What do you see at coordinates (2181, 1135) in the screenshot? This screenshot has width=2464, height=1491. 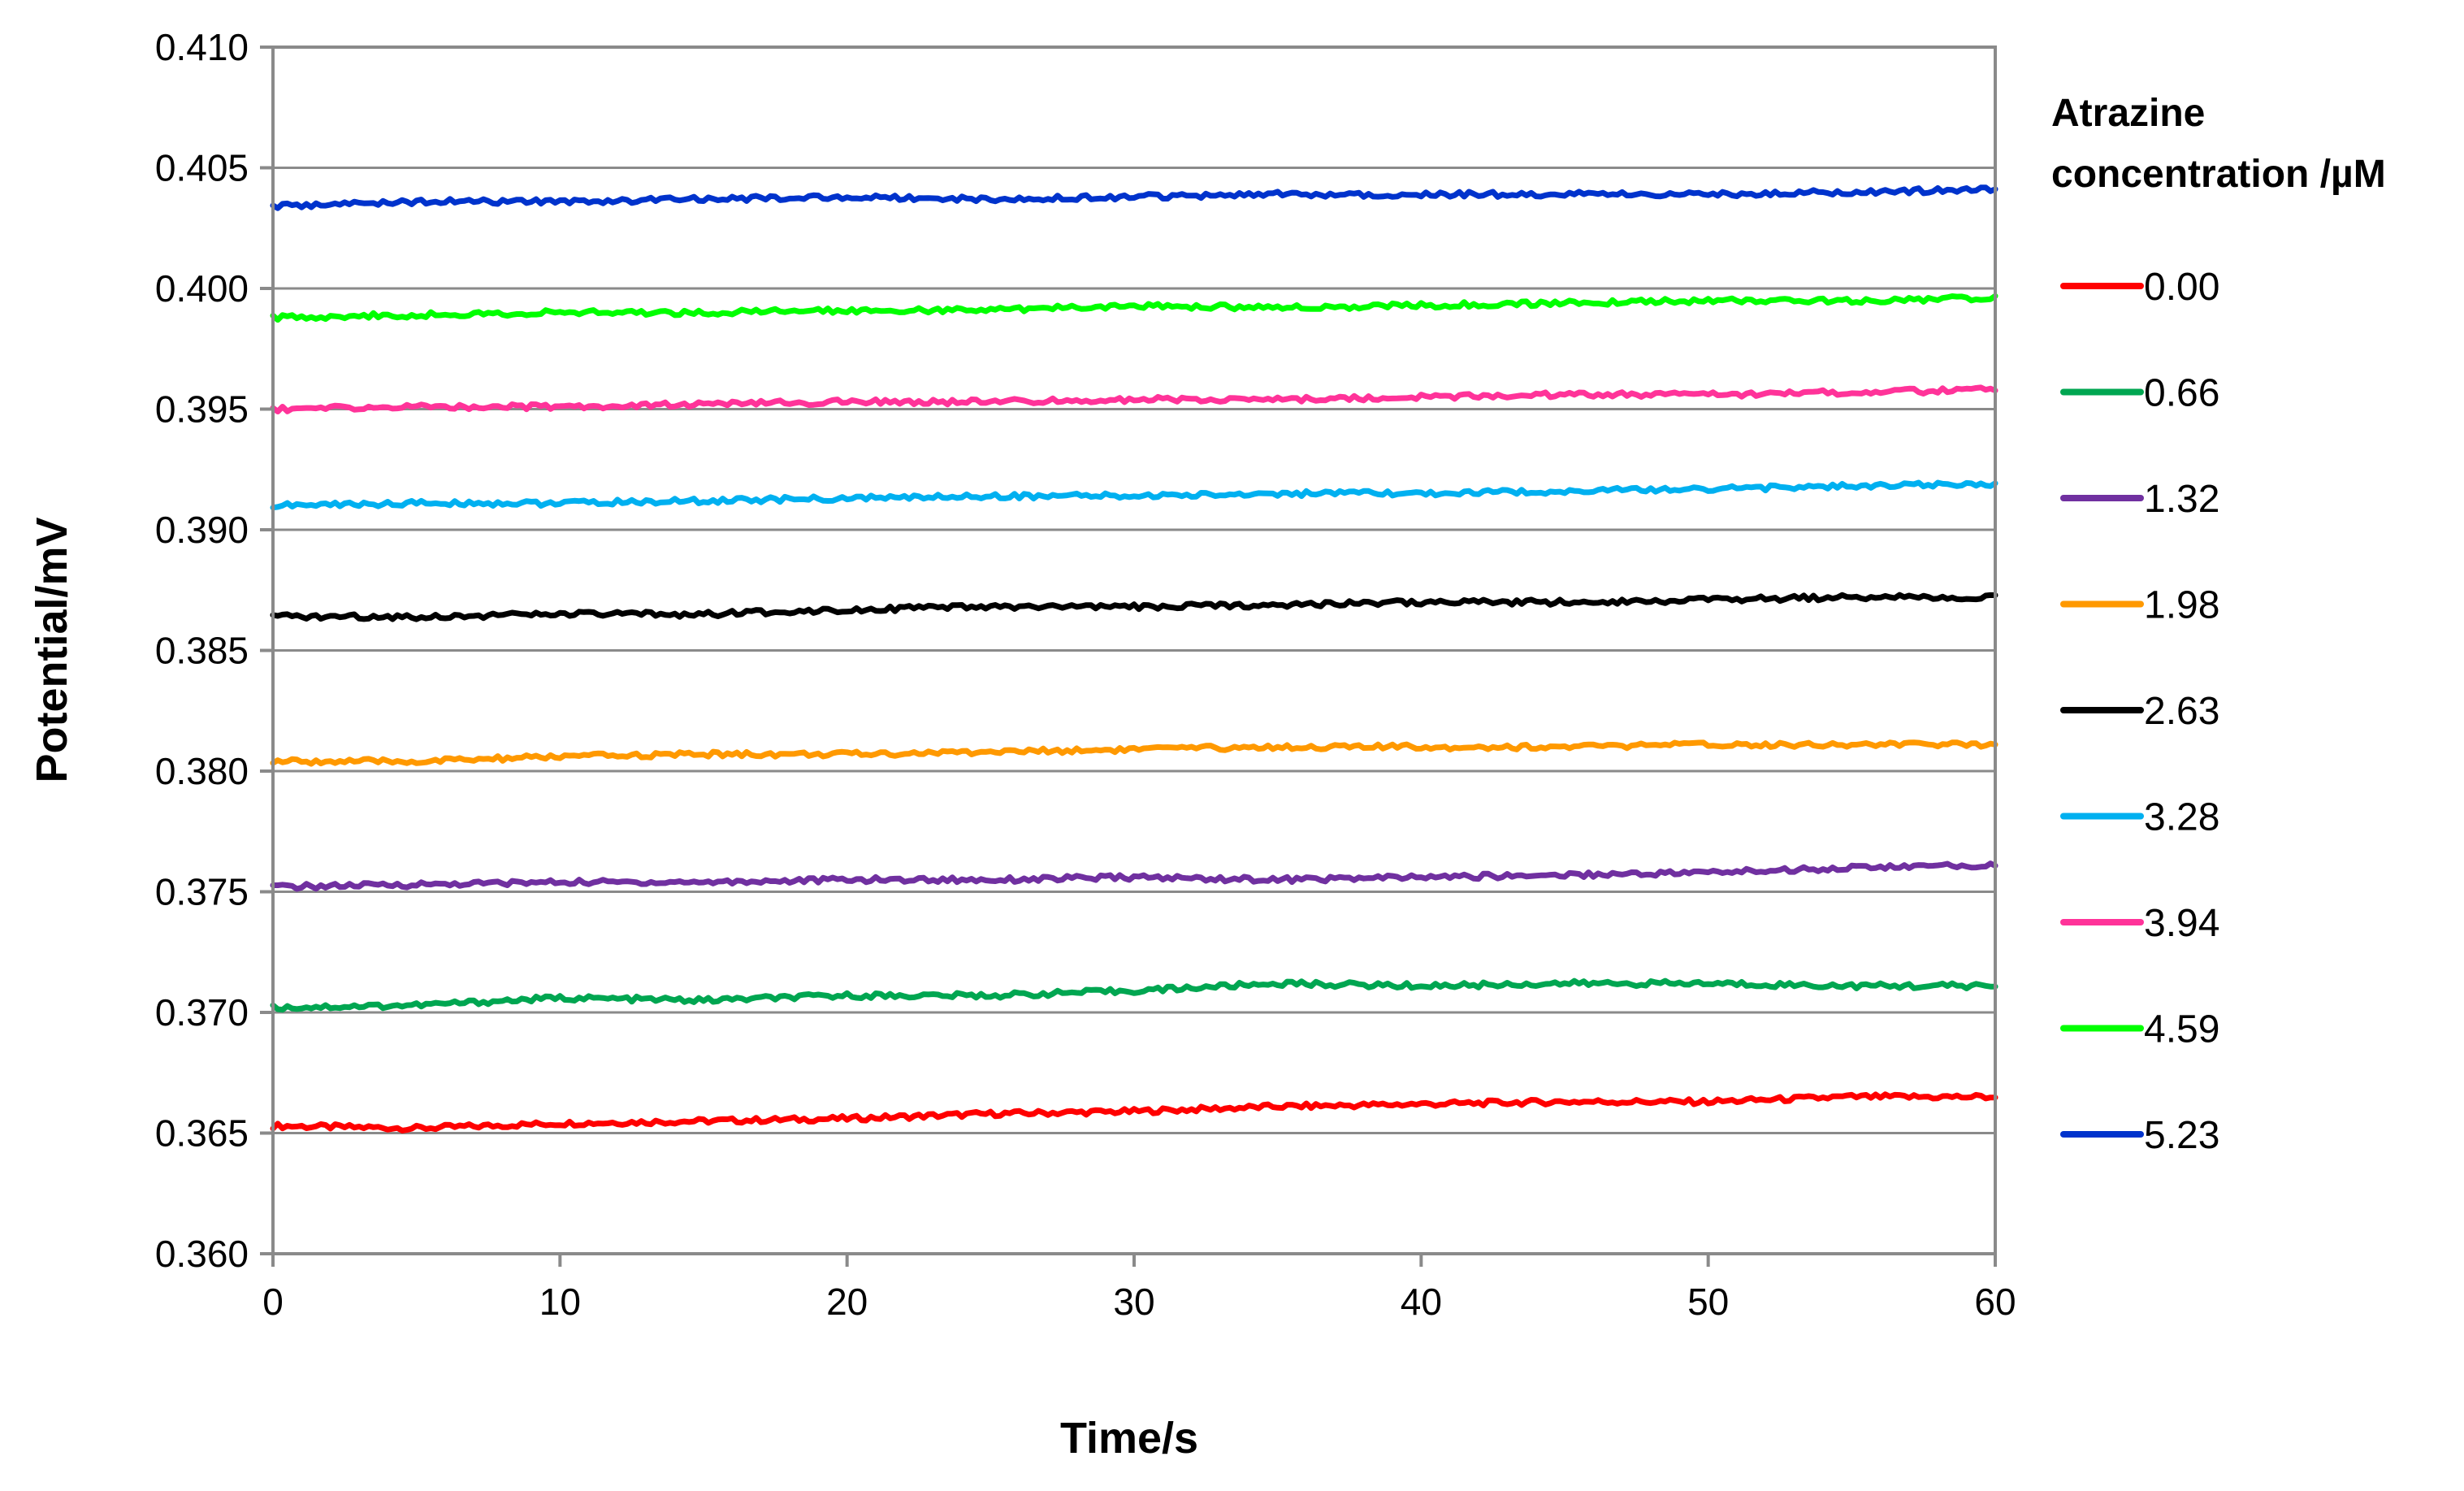 I see `legend-label-5-23: 5.23` at bounding box center [2181, 1135].